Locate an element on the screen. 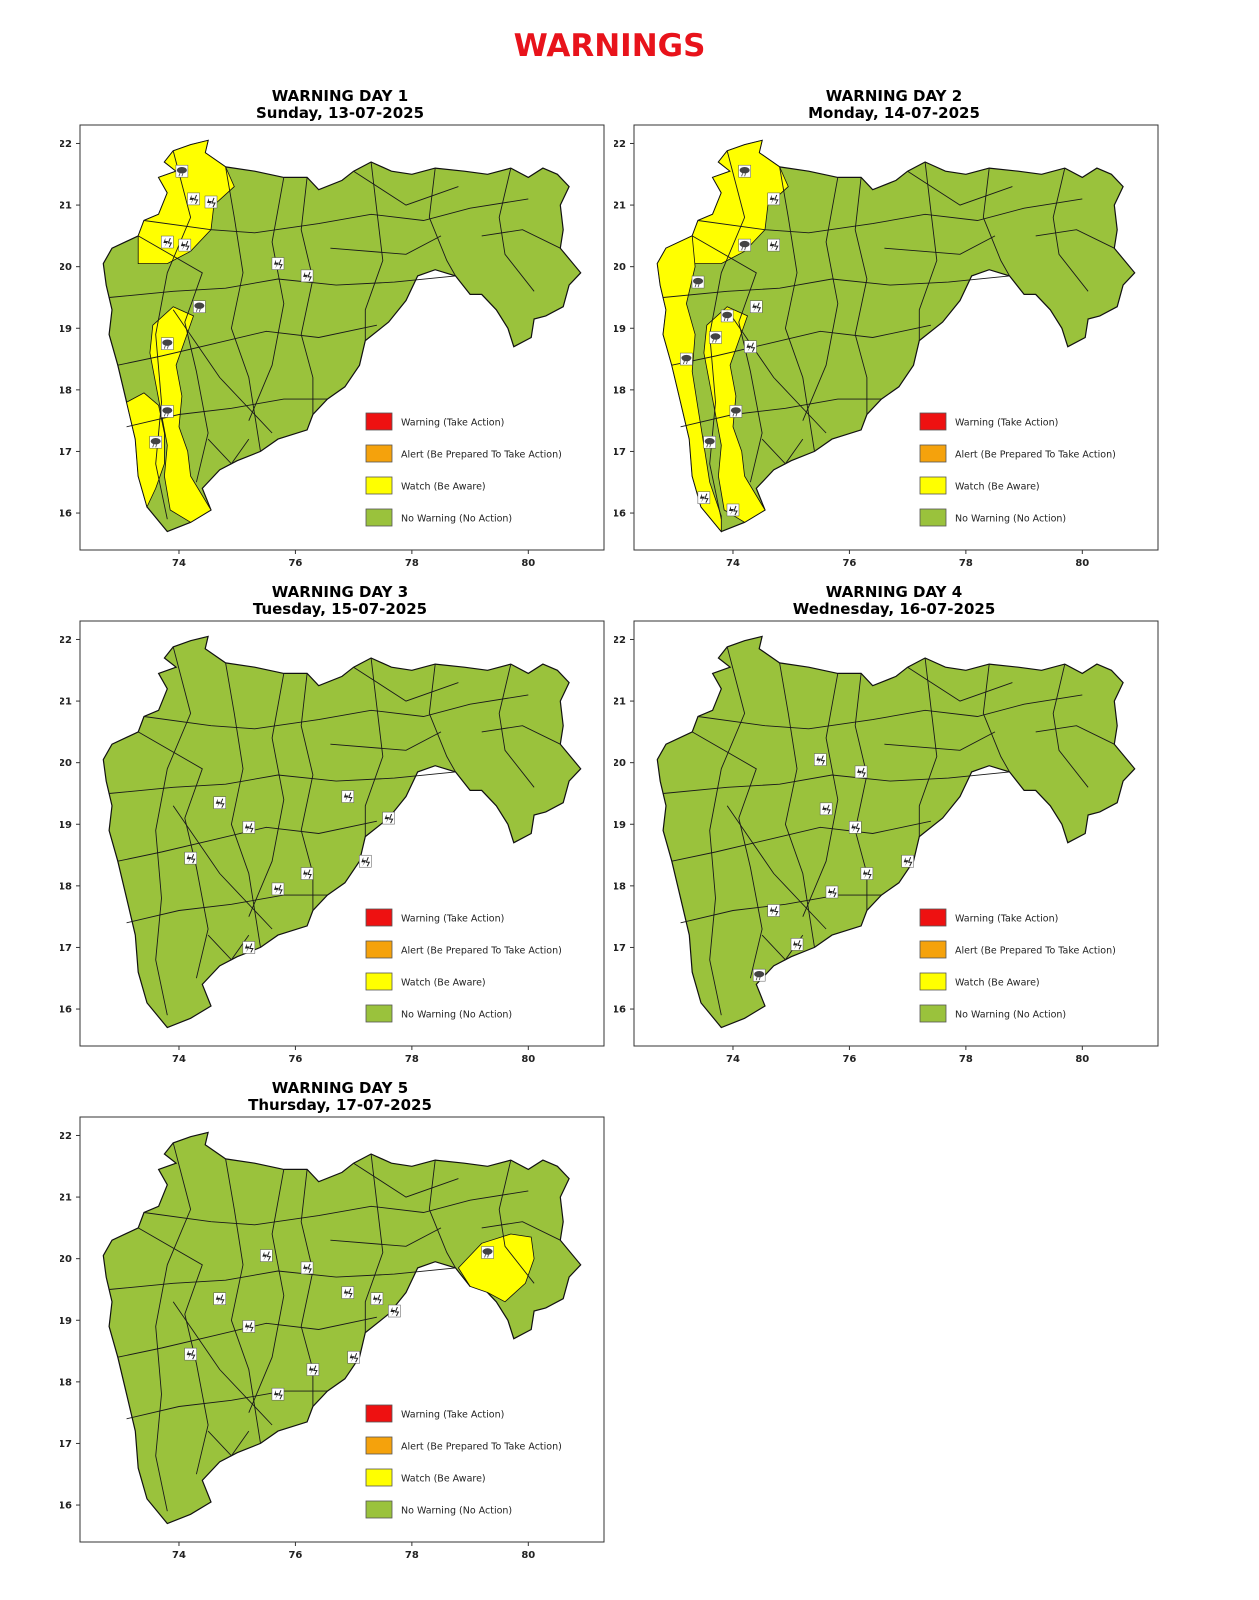 This screenshot has width=1259, height=1600. day-label: WARNING DAY 5 is located at coordinates (340, 1088).